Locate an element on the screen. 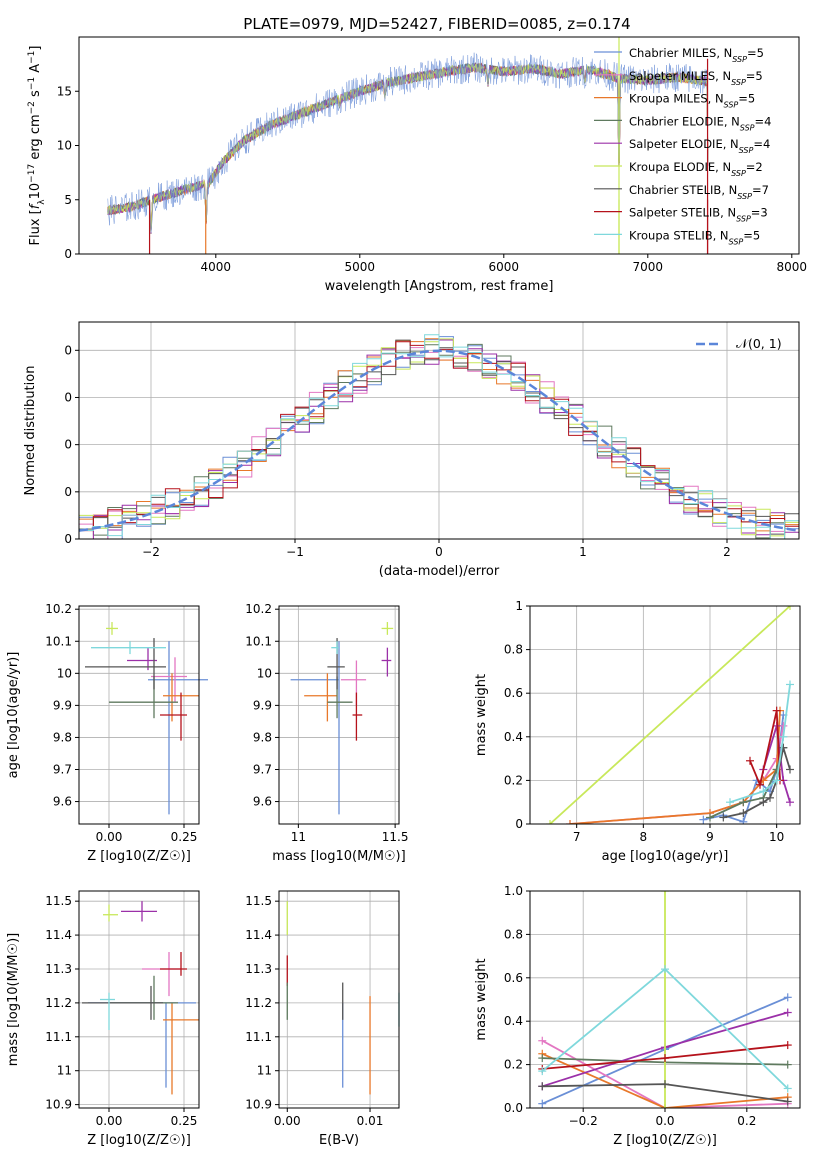 The width and height of the screenshot is (819, 1170). weight_vs_age-series is located at coordinates (670, 715).